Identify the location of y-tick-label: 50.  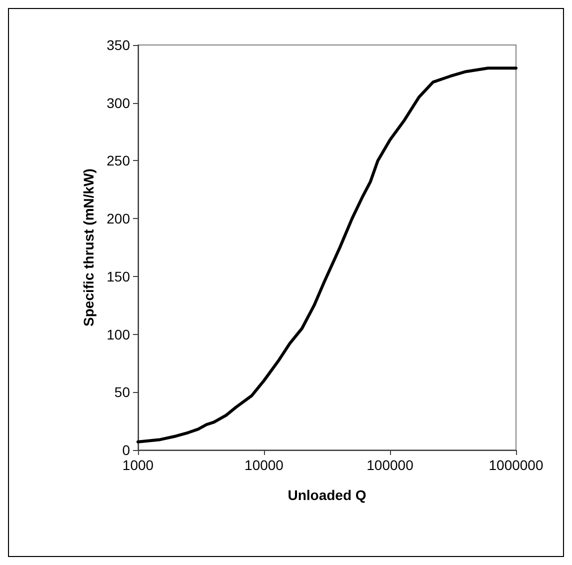
(122, 392).